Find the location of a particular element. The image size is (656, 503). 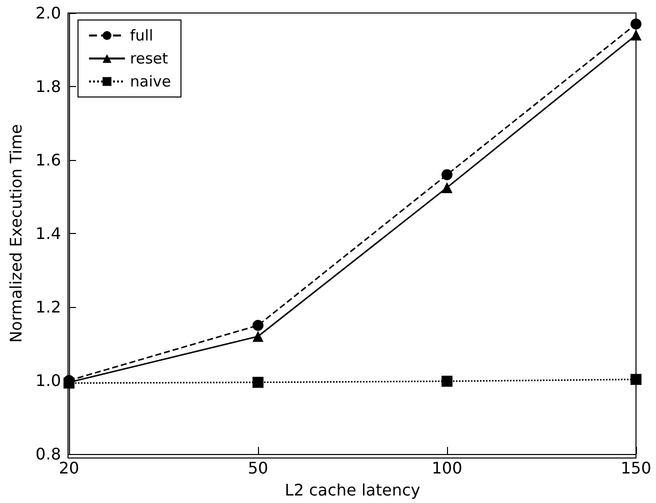

y-tick-label: 1.2 is located at coordinates (48, 307).